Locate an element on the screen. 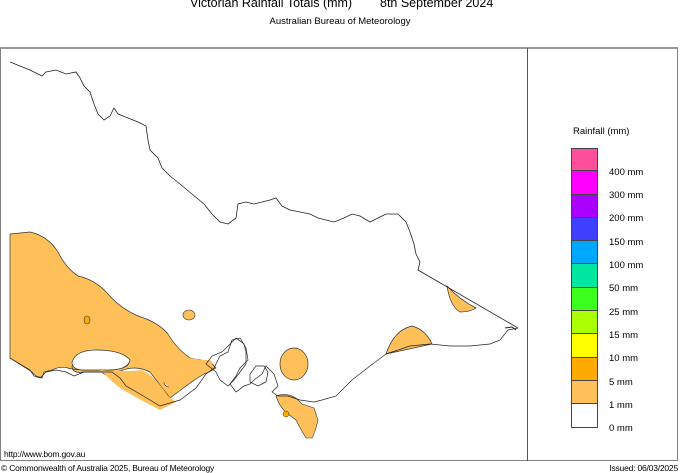 Image resolution: width=680 pixels, height=473 pixels. subtitle: Australian Bureau of Meteorology is located at coordinates (340, 21).